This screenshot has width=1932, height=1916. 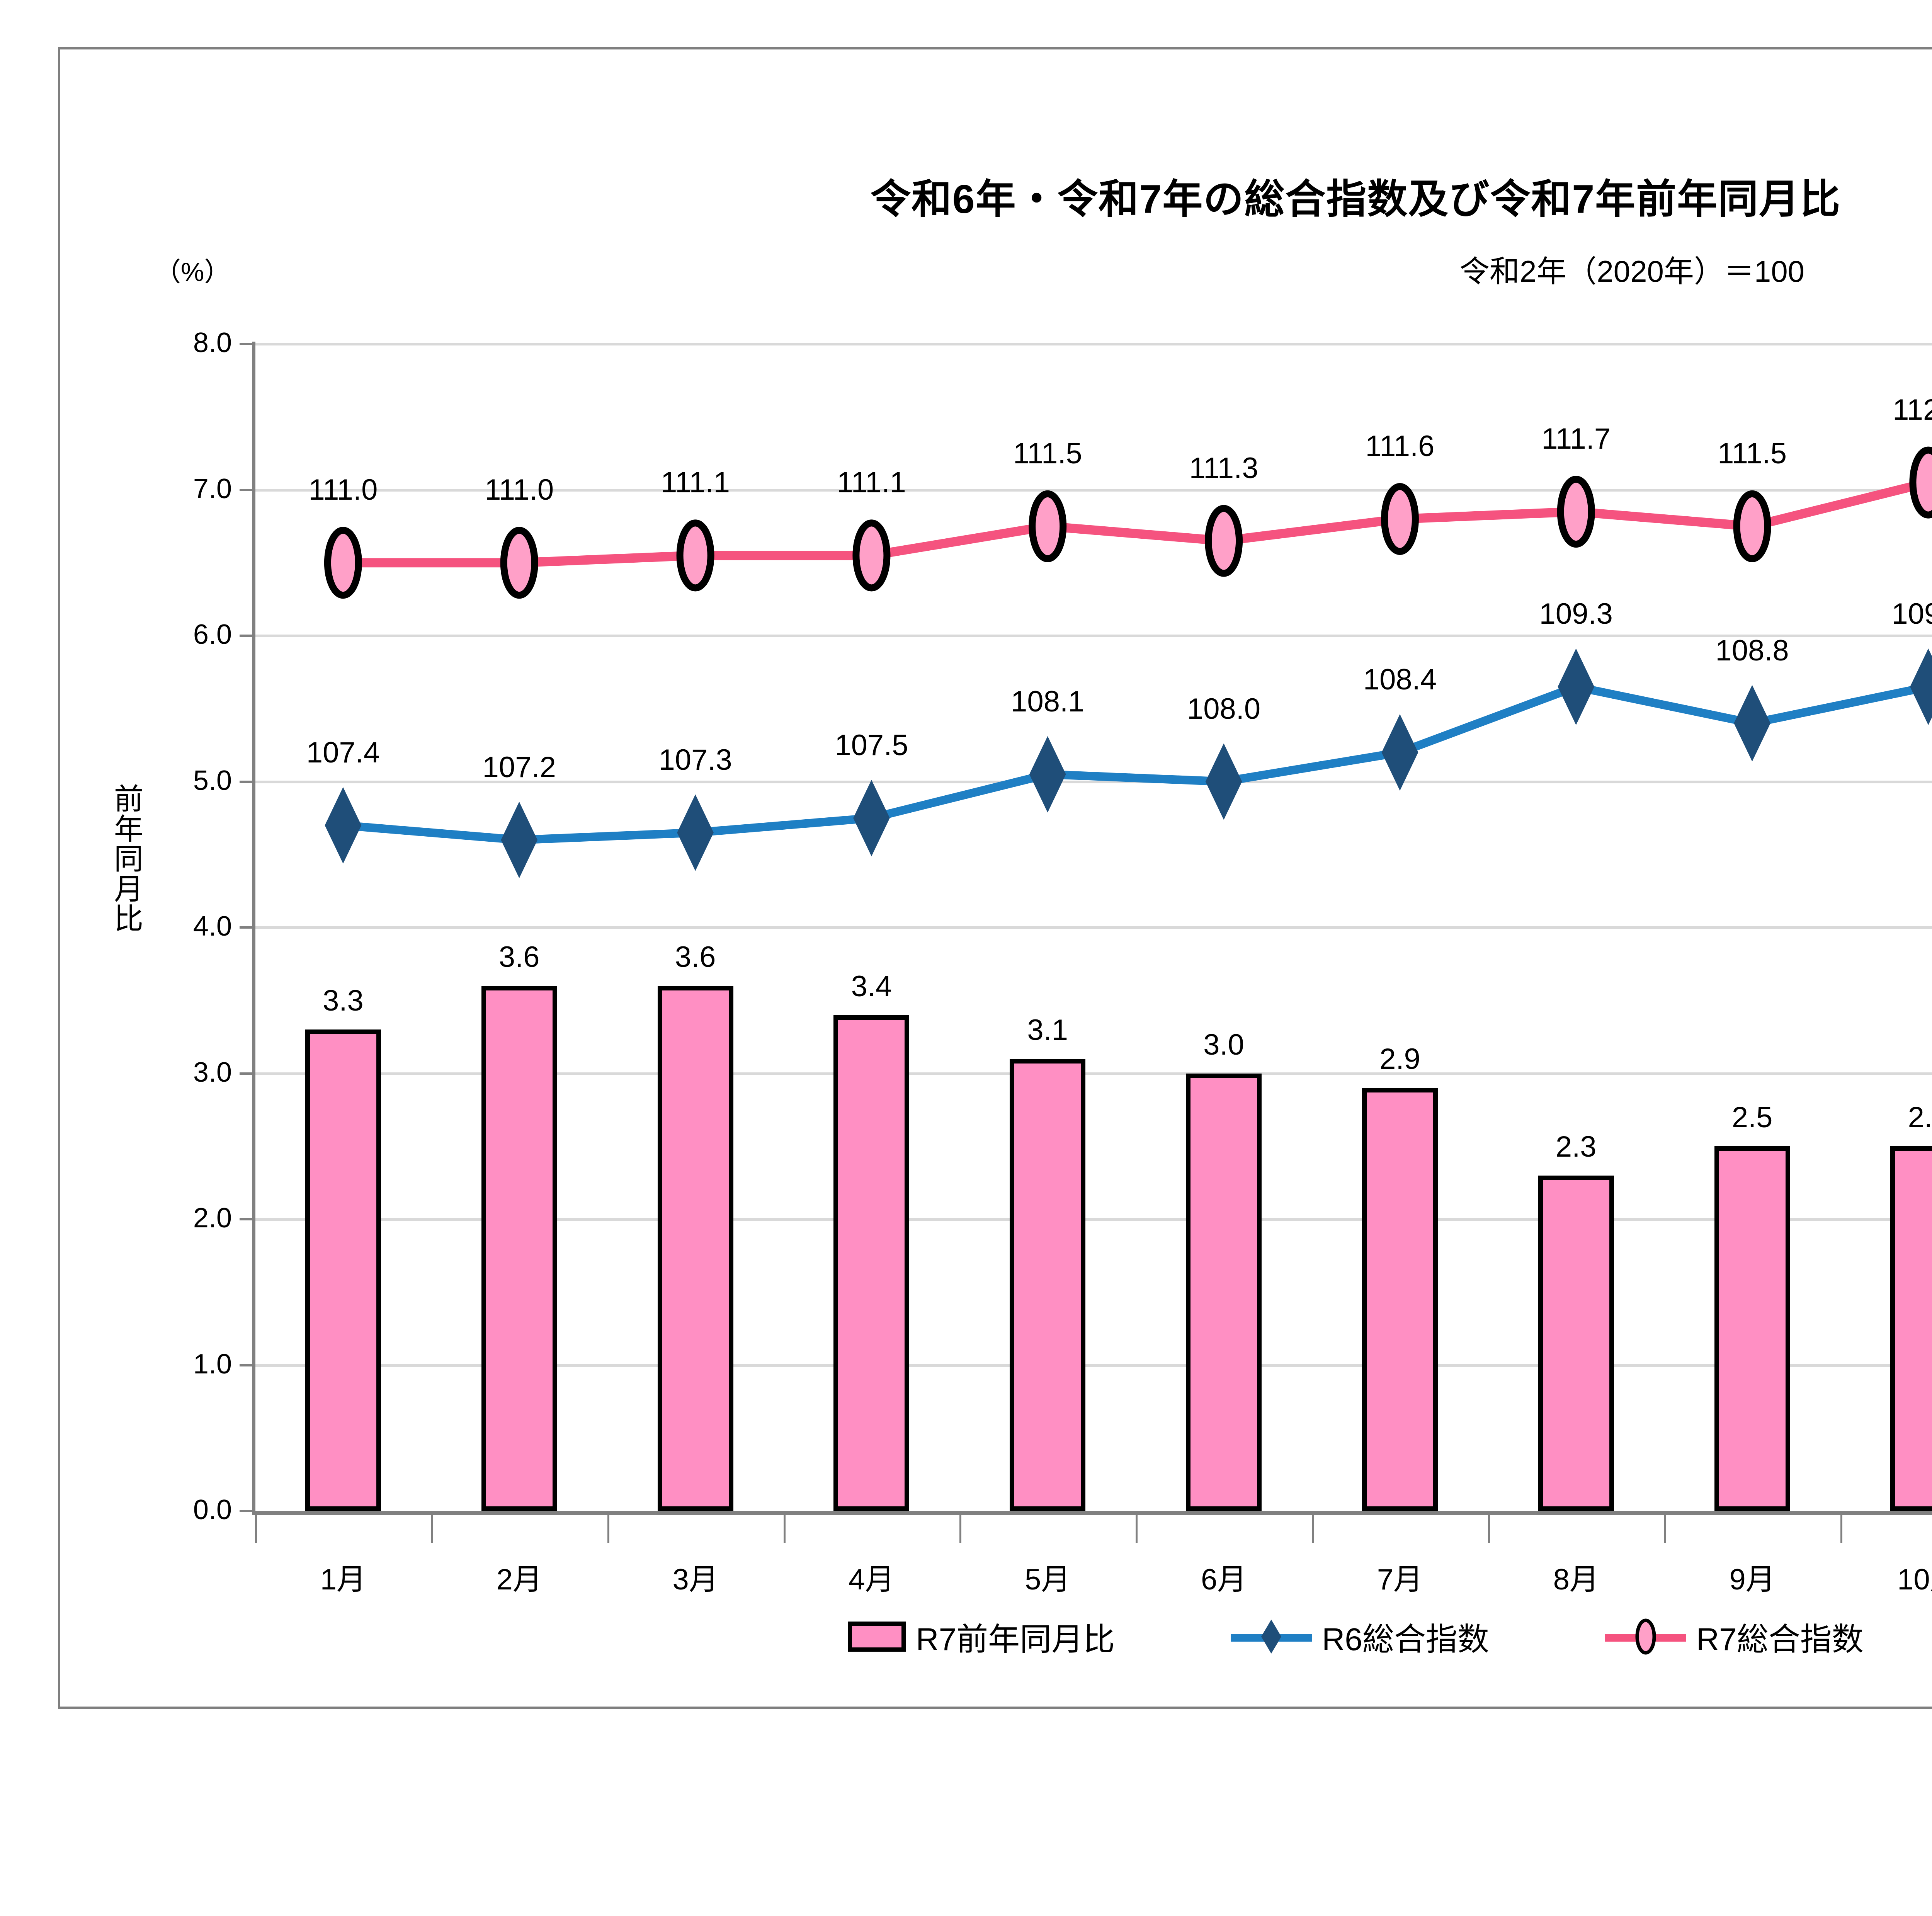 I want to click on line-value-label: 108.4, so click(x=1400, y=680).